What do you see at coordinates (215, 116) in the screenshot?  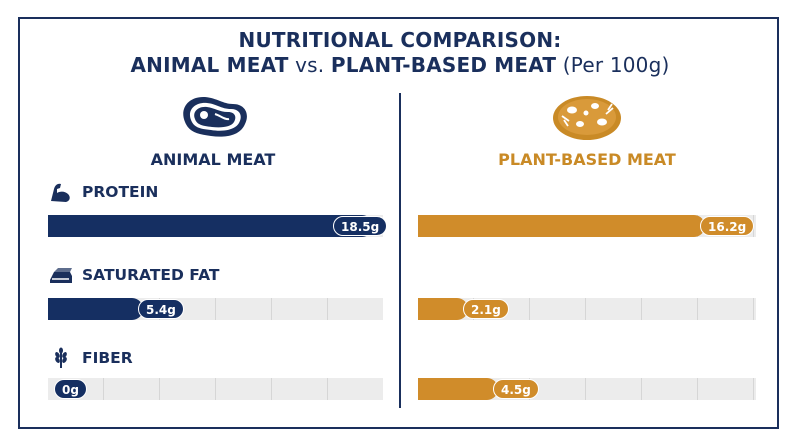 I see `steak-icon` at bounding box center [215, 116].